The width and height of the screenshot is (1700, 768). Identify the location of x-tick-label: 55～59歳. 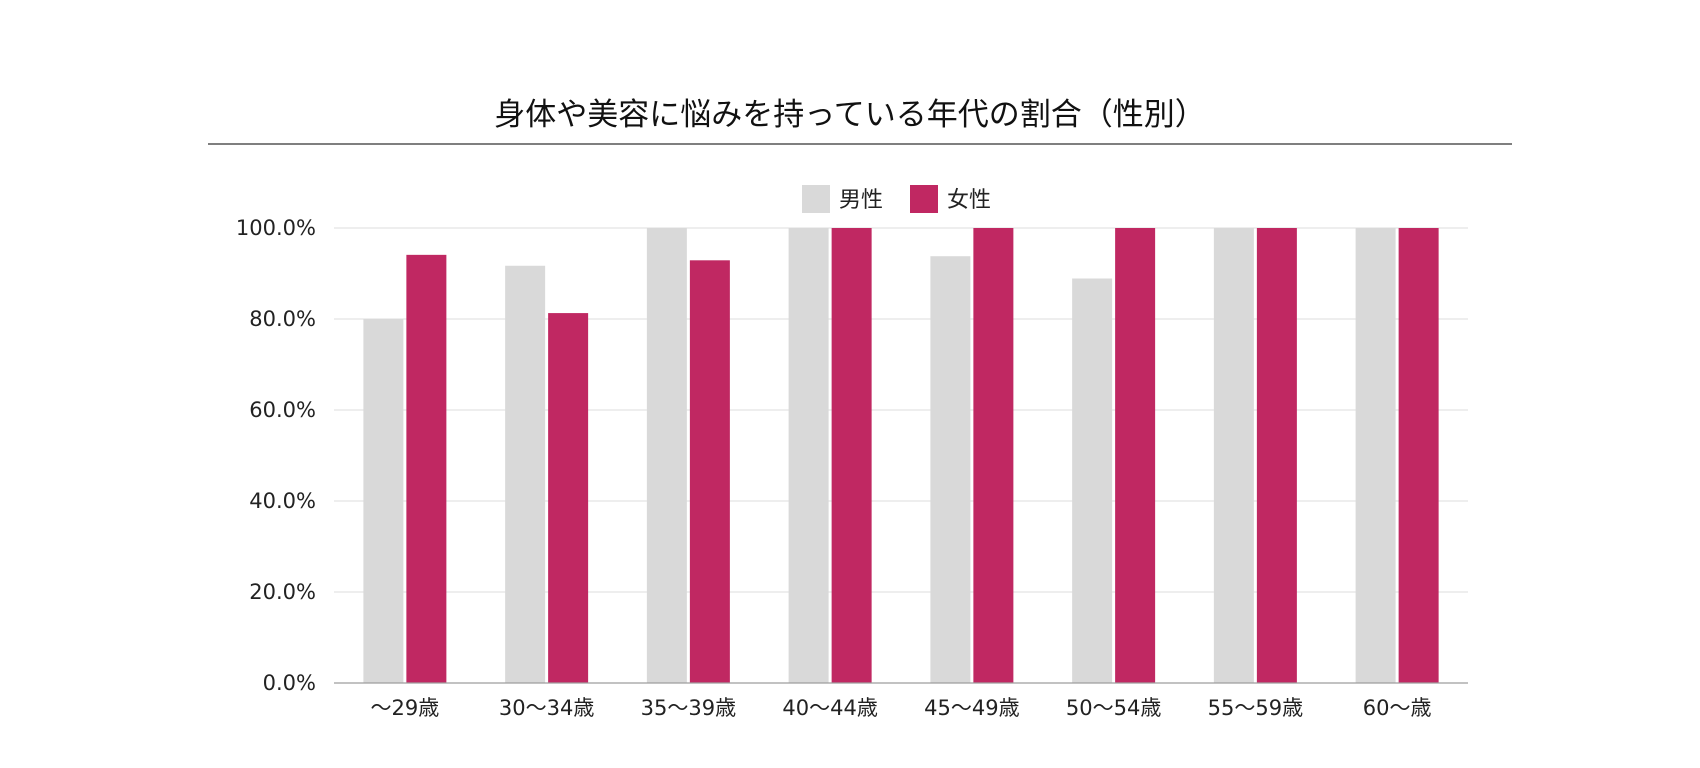
(1255, 708).